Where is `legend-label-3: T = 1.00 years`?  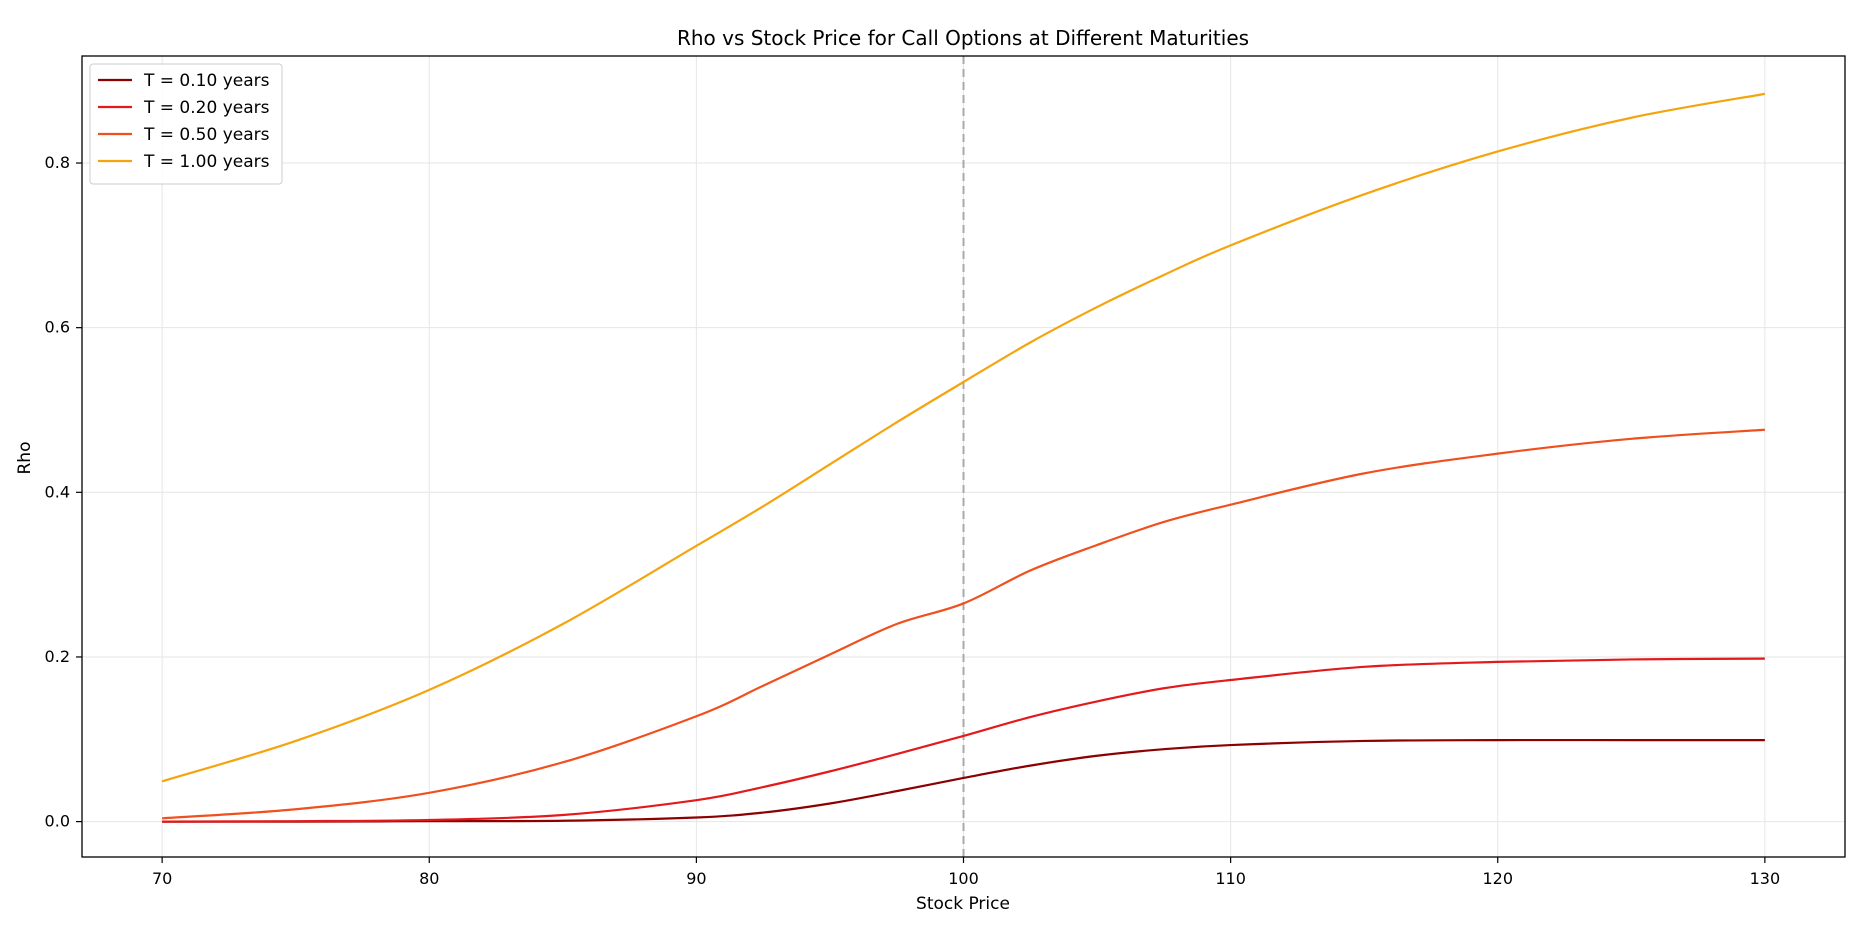
legend-label-3: T = 1.00 years is located at coordinates (206, 162).